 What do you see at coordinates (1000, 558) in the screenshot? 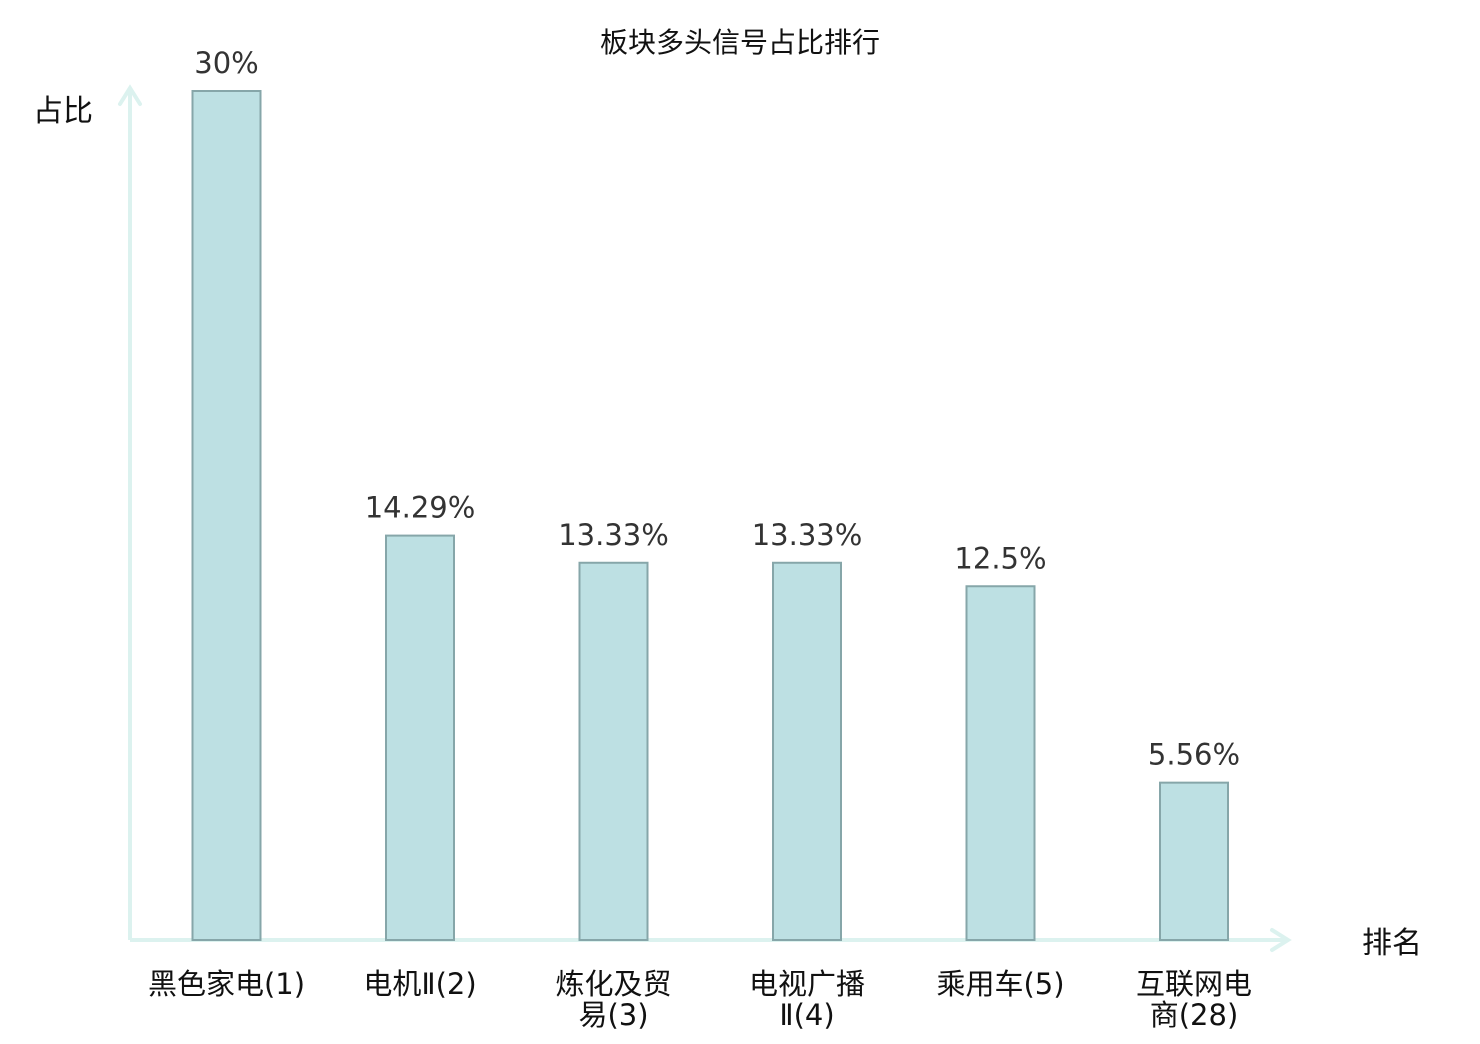
I see `value-label: 12.5%` at bounding box center [1000, 558].